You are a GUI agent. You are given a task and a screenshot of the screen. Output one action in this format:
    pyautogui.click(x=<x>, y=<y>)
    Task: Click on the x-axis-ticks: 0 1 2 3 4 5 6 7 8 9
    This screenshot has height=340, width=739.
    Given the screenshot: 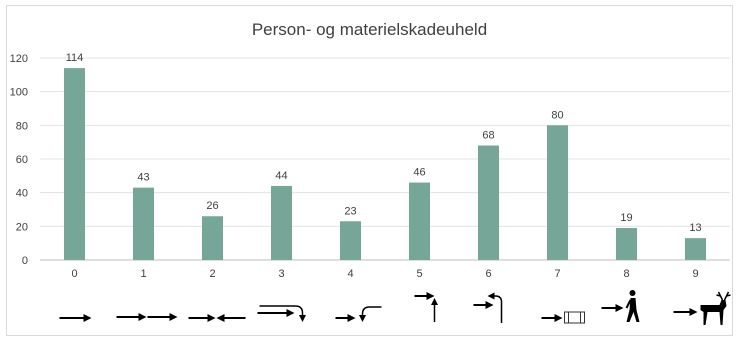 What is the action you would take?
    pyautogui.click(x=384, y=274)
    